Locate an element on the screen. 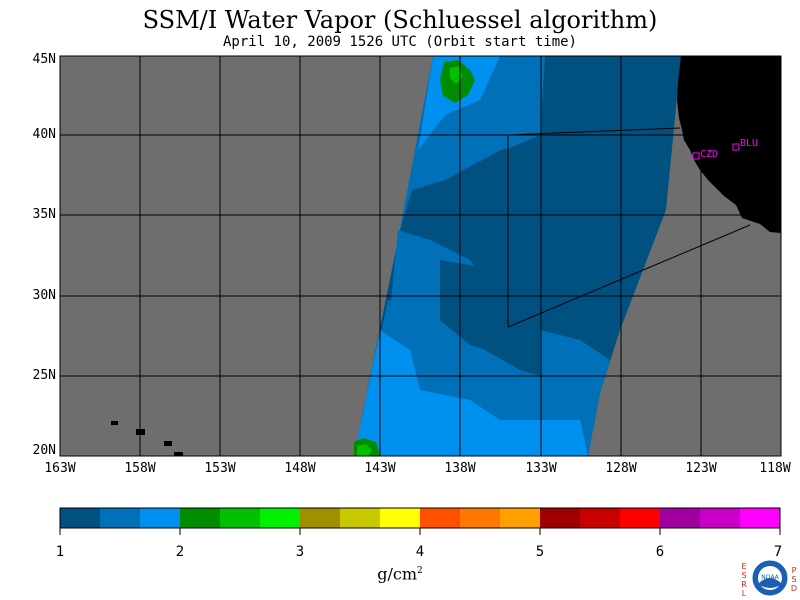 The height and width of the screenshot is (600, 800). colorbar-unit: g/cm2 is located at coordinates (400, 572).